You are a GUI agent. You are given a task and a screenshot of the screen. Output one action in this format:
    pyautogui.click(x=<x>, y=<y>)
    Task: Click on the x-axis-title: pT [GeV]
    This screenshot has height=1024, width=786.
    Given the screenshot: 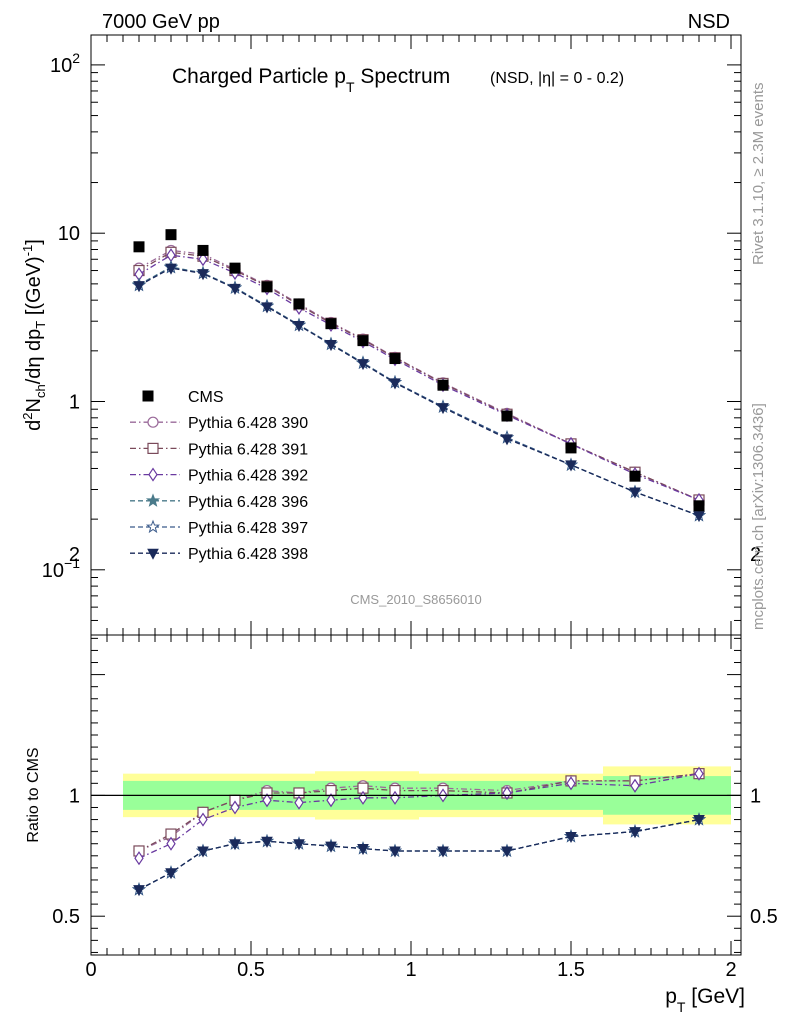 What is the action you would take?
    pyautogui.click(x=705, y=1000)
    